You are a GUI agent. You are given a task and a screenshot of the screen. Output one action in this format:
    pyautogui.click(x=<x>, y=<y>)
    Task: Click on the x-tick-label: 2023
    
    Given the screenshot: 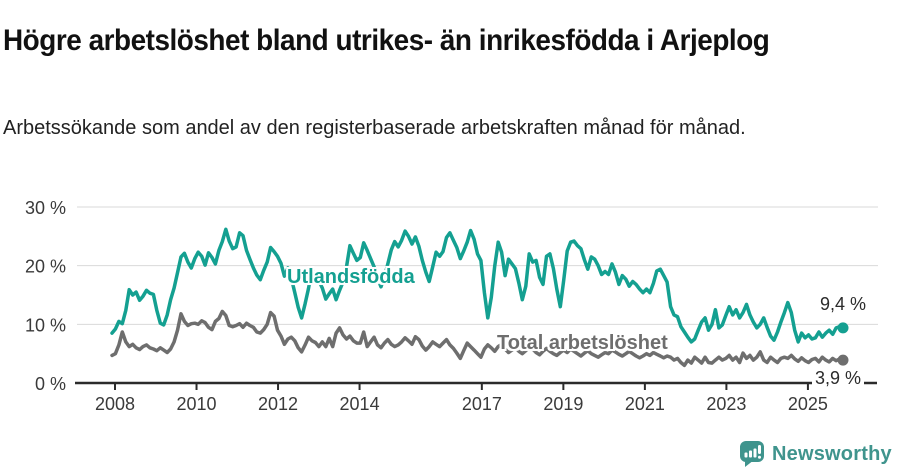 What is the action you would take?
    pyautogui.click(x=726, y=404)
    